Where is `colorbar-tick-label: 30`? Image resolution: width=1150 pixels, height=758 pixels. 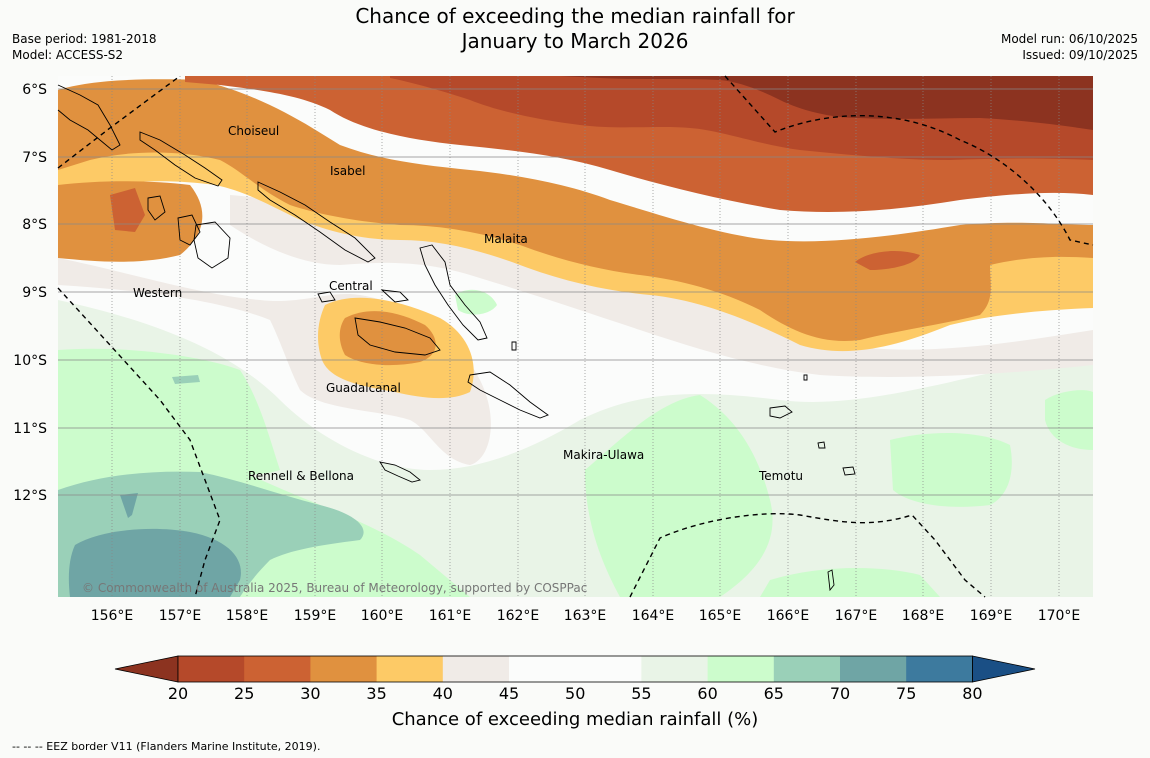 colorbar-tick-label: 30 is located at coordinates (310, 693).